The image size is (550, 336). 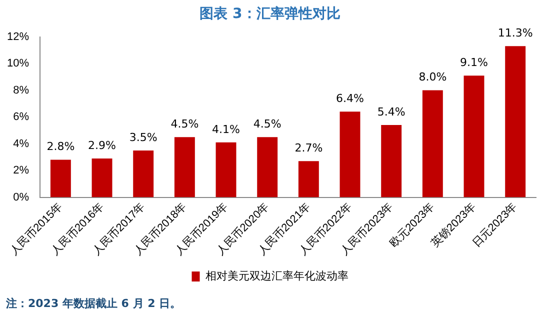 What do you see at coordinates (21, 170) in the screenshot?
I see `y-tick-label: 2%` at bounding box center [21, 170].